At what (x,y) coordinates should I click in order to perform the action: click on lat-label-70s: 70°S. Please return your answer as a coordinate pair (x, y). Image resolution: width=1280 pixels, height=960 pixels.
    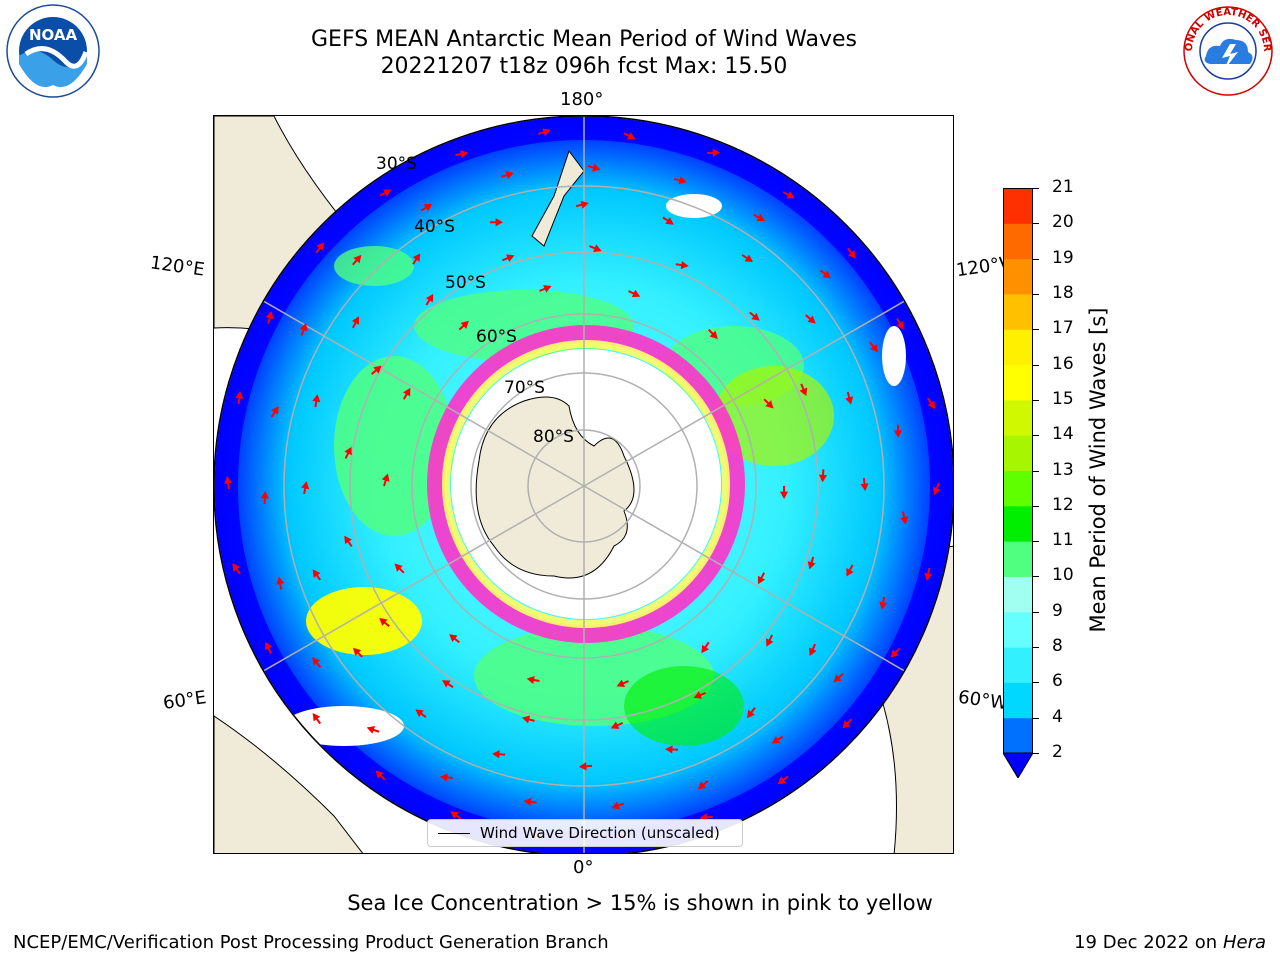
    Looking at the image, I should click on (524, 388).